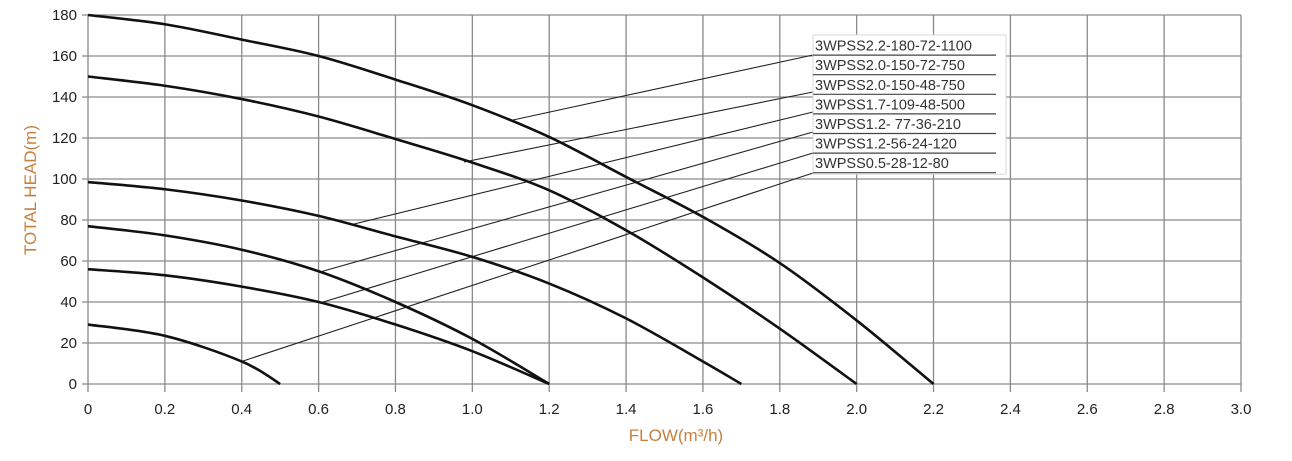  I want to click on y-tick-label: 120, so click(64, 138).